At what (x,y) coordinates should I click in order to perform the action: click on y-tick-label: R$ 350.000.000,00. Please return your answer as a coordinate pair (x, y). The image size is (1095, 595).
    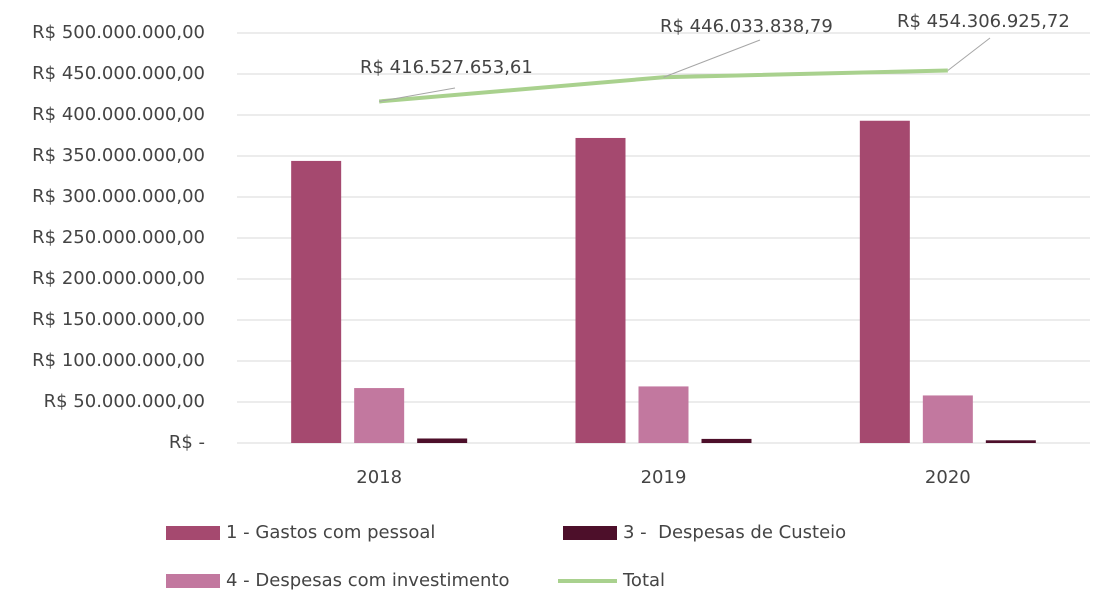
    Looking at the image, I should click on (118, 155).